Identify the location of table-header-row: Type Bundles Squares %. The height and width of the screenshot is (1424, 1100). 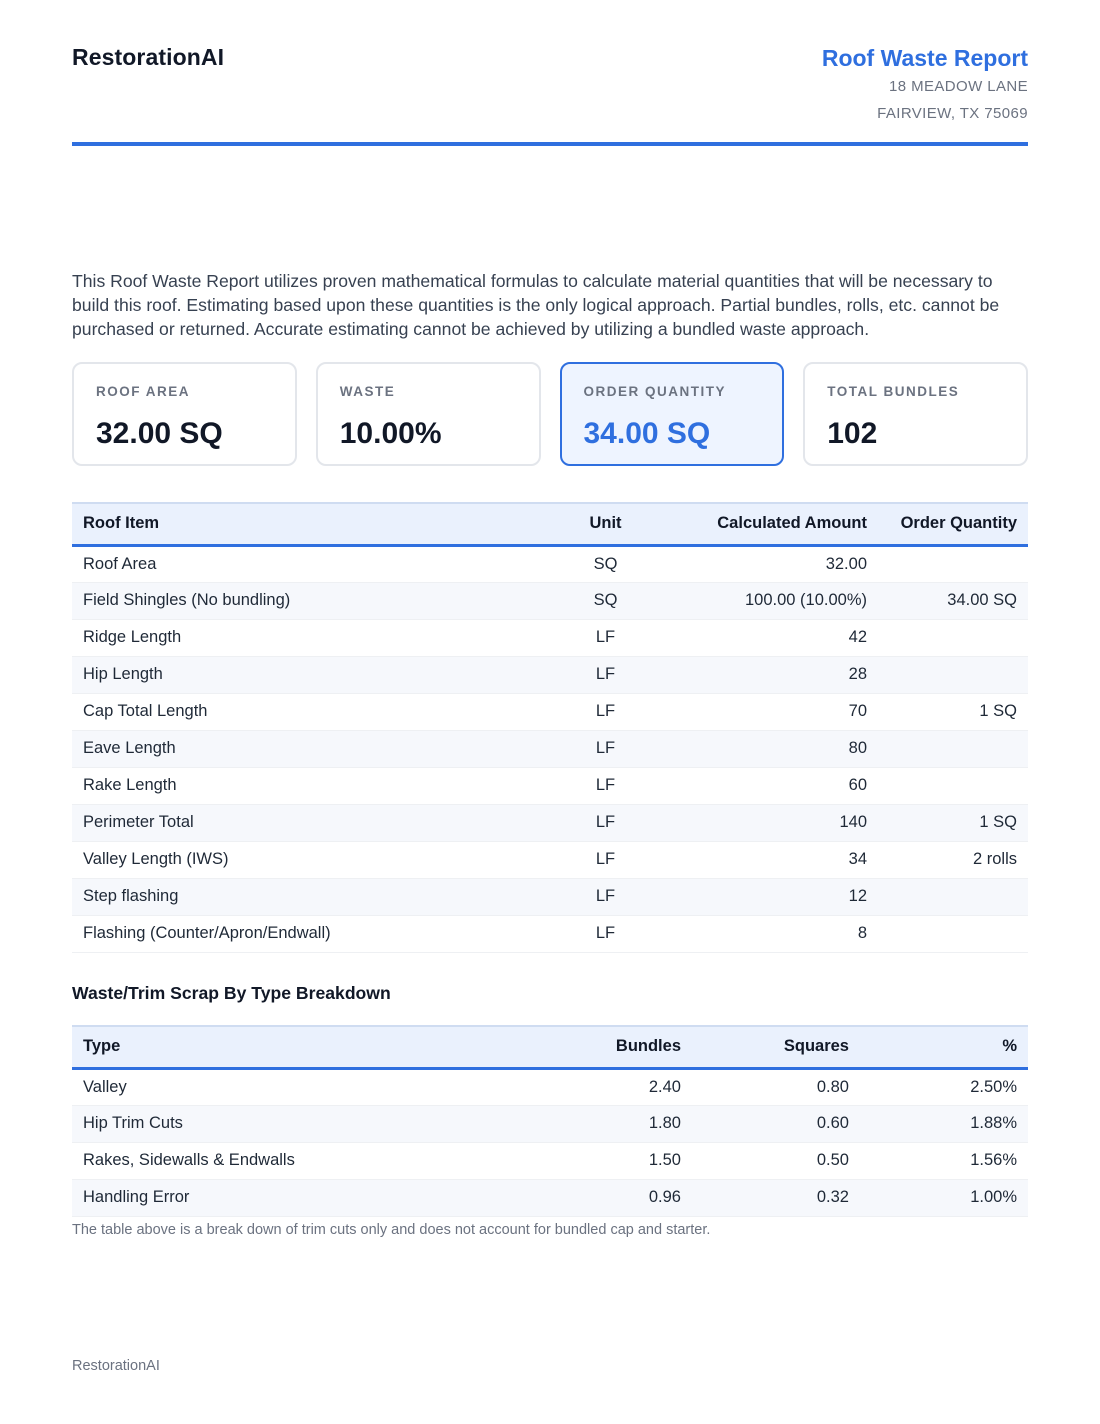
(550, 1047).